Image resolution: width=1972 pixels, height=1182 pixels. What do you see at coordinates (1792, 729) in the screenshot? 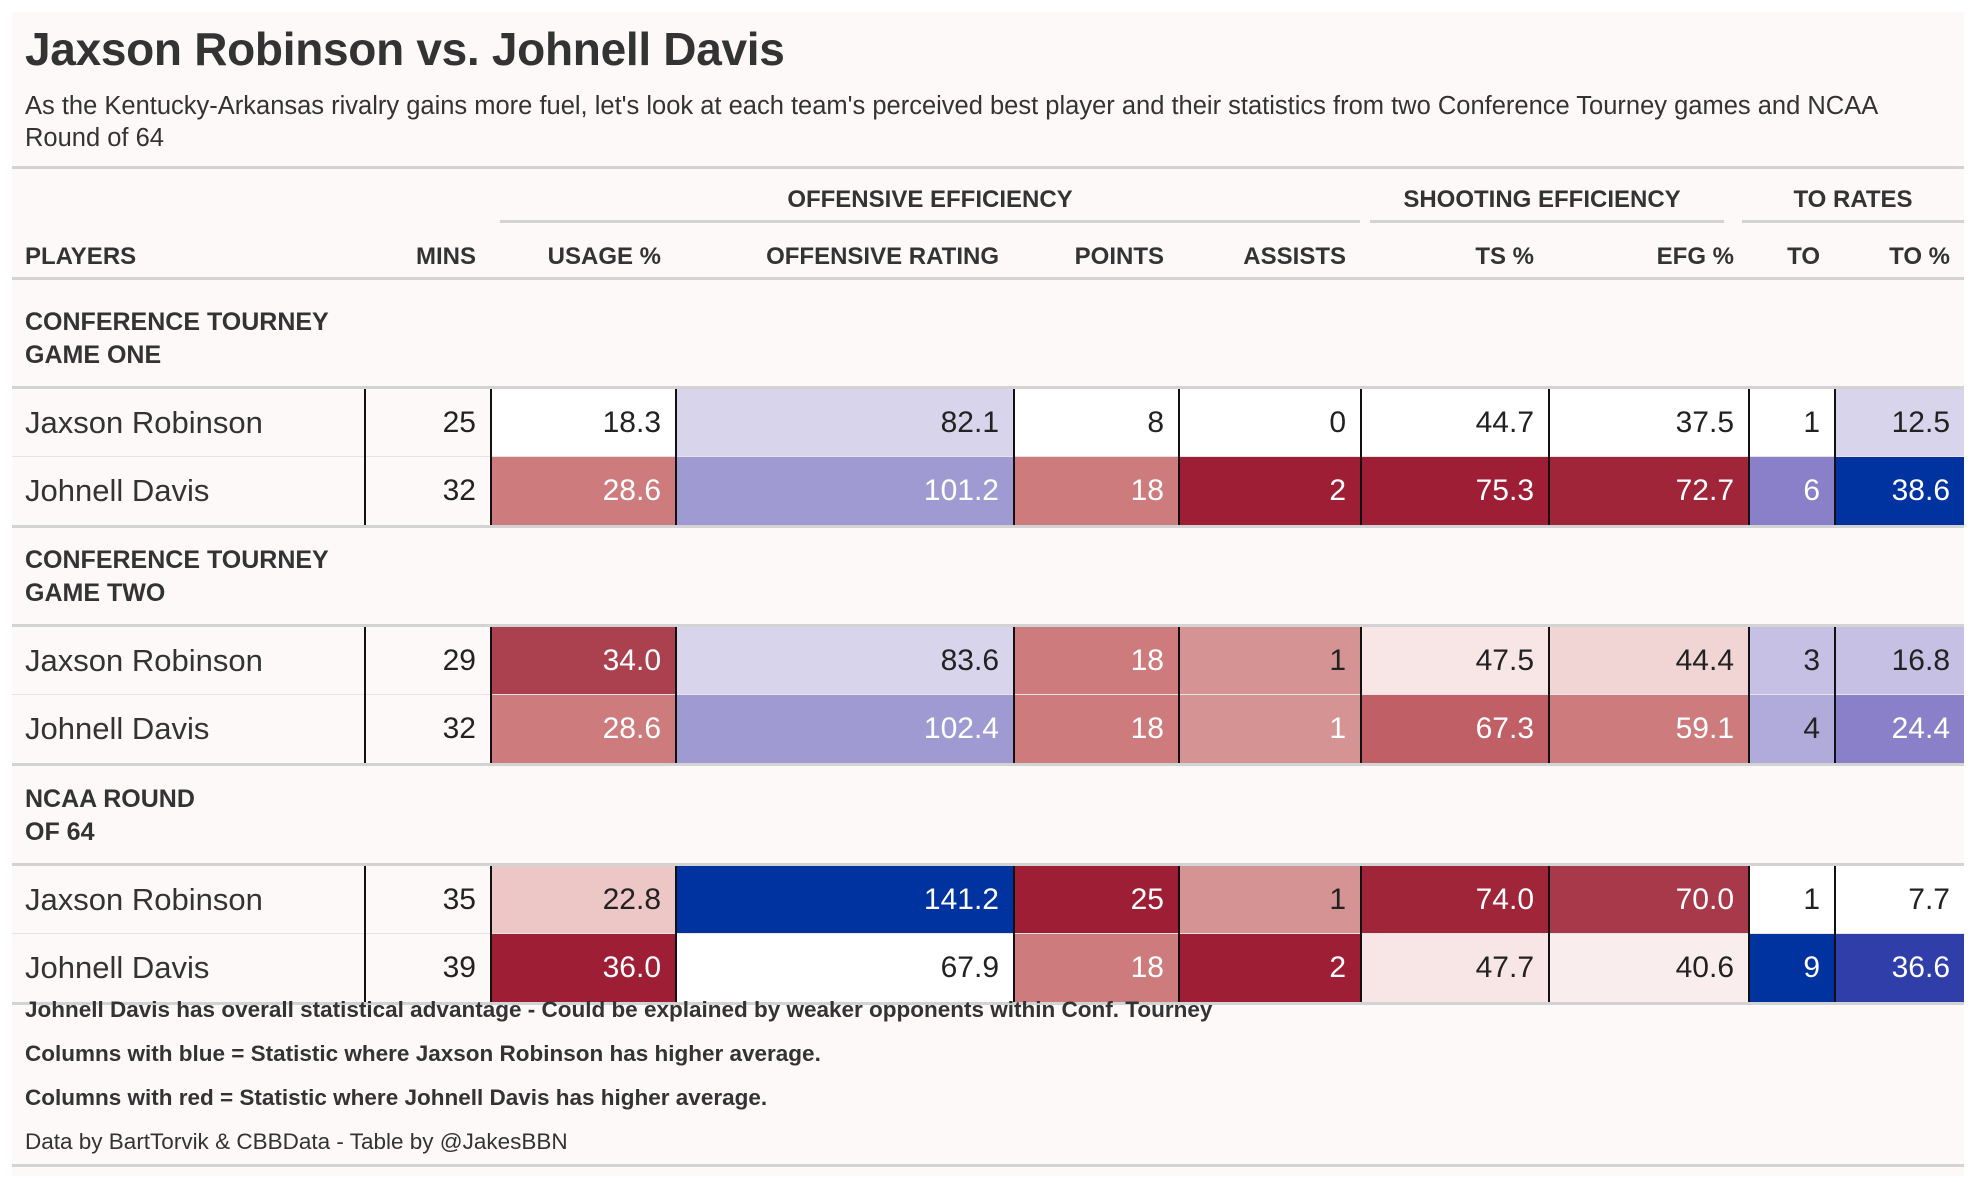
I see `to-cell: 4` at bounding box center [1792, 729].